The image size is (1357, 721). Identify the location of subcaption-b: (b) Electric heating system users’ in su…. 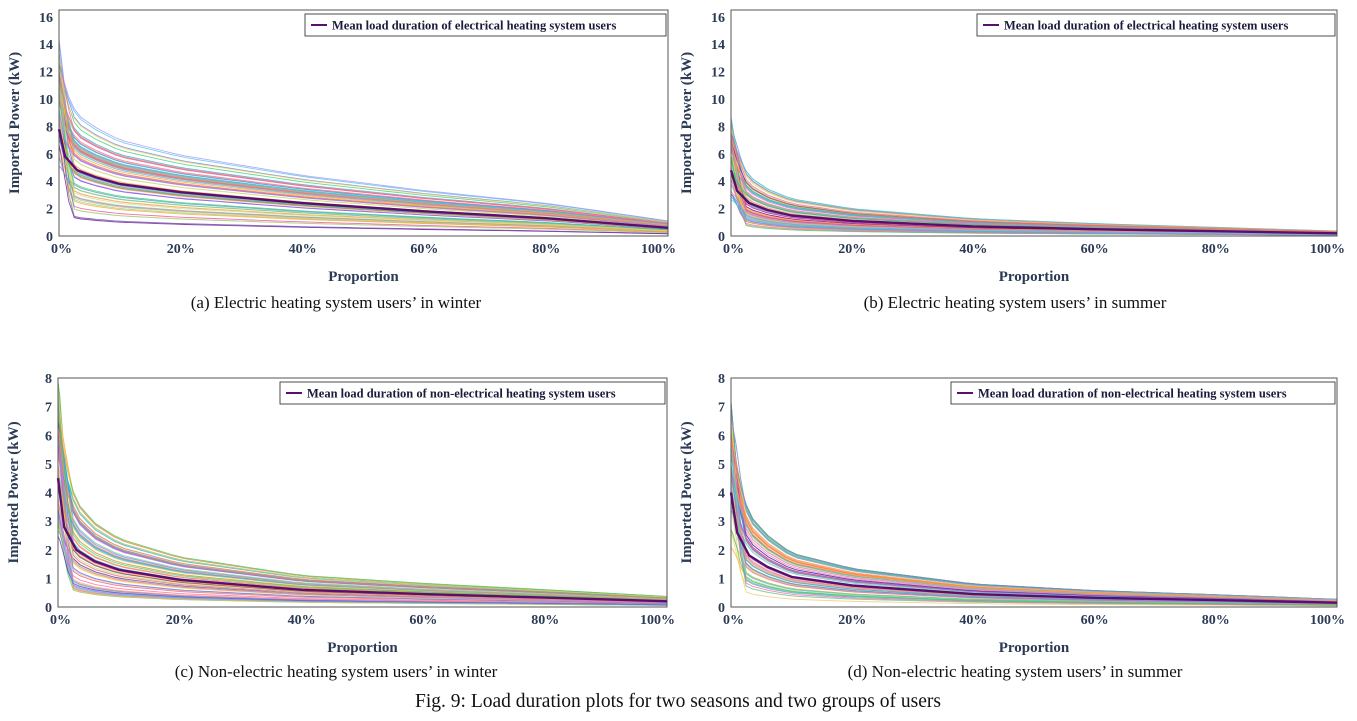
(1015, 302).